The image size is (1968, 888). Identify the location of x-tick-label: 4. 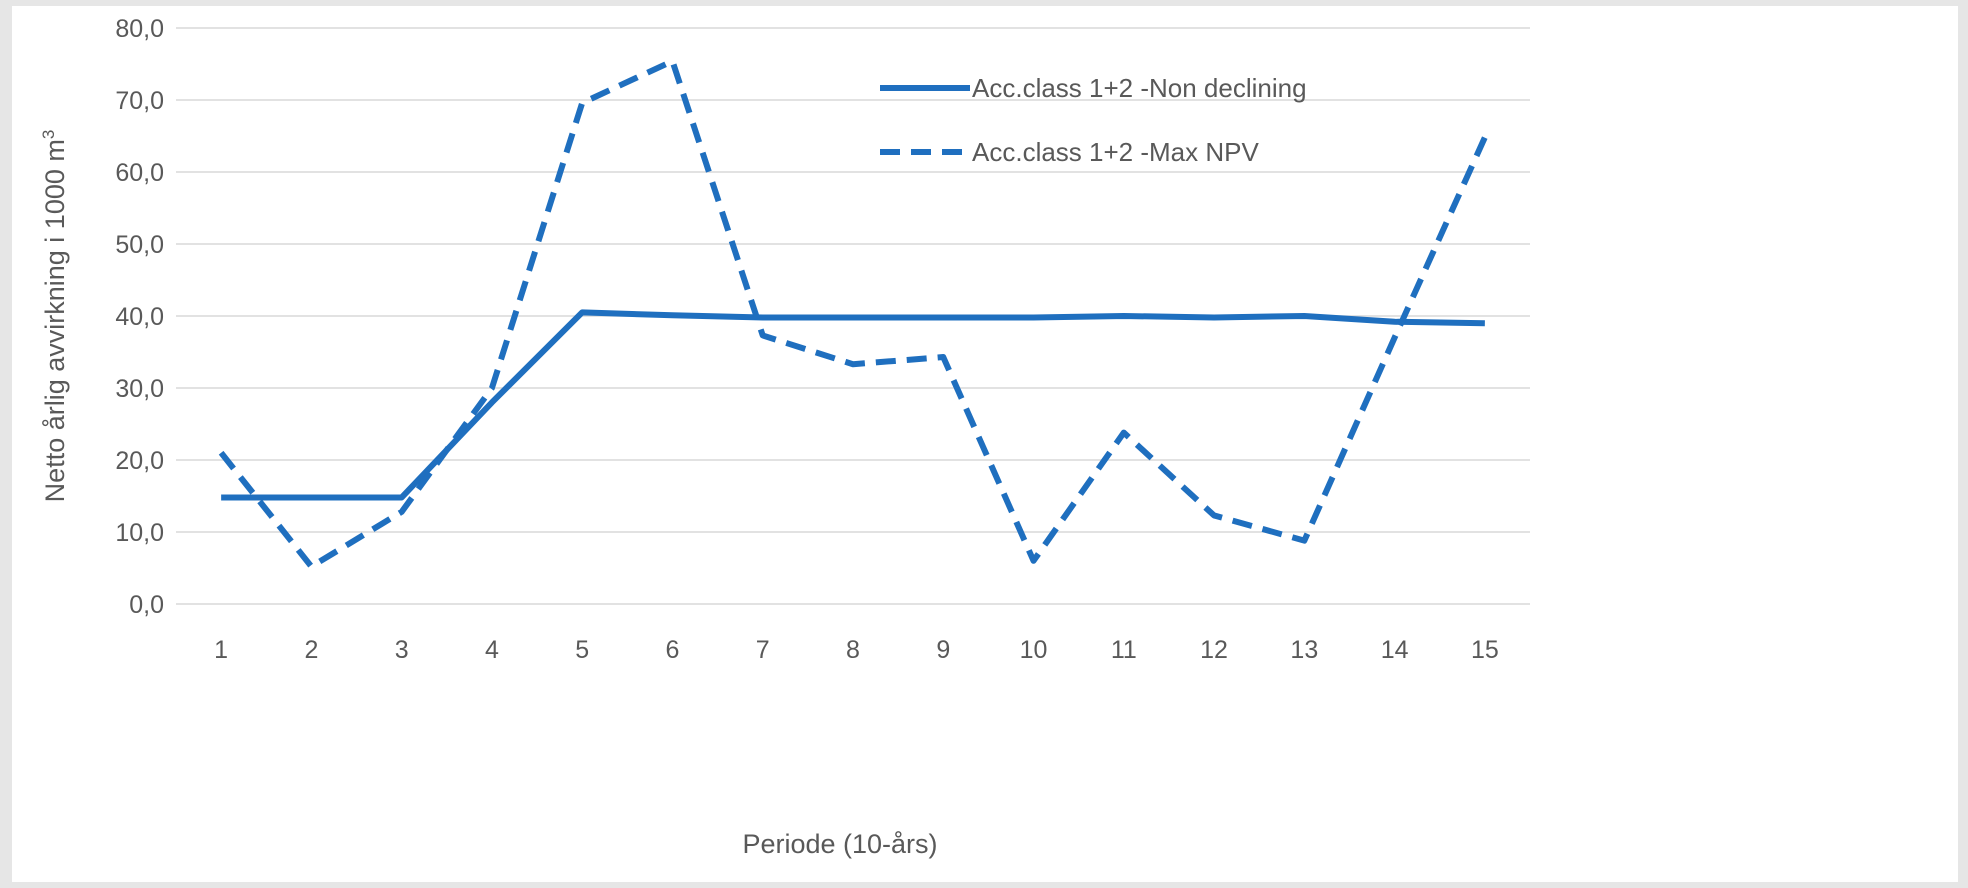
(492, 650).